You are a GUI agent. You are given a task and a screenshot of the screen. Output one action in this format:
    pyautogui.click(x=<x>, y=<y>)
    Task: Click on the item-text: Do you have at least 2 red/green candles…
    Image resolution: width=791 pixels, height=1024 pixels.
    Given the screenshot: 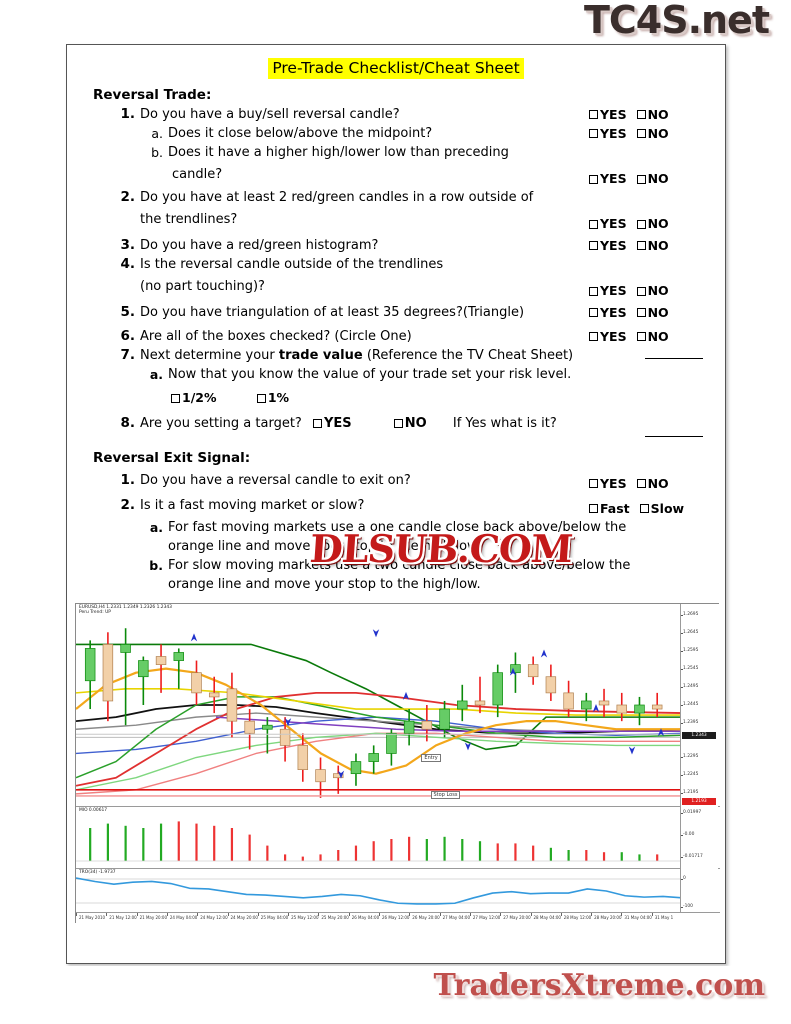 What is the action you would take?
    pyautogui.click(x=337, y=197)
    